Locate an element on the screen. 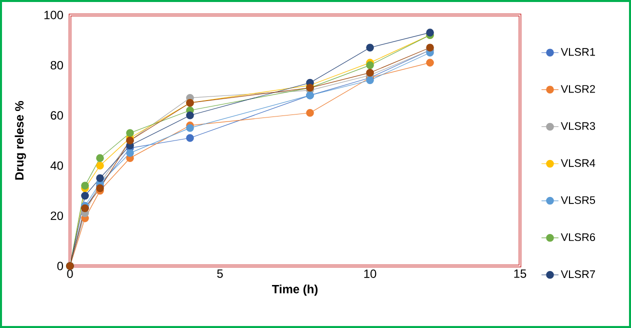 The width and height of the screenshot is (631, 328). legend-label: VLSR2 is located at coordinates (577, 89).